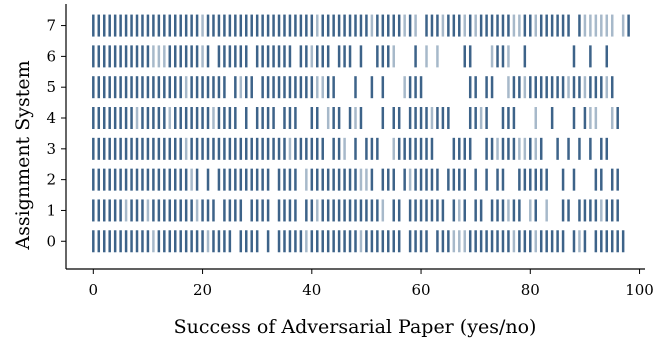  What do you see at coordinates (51, 241) in the screenshot?
I see `y-tick-label: 0` at bounding box center [51, 241].